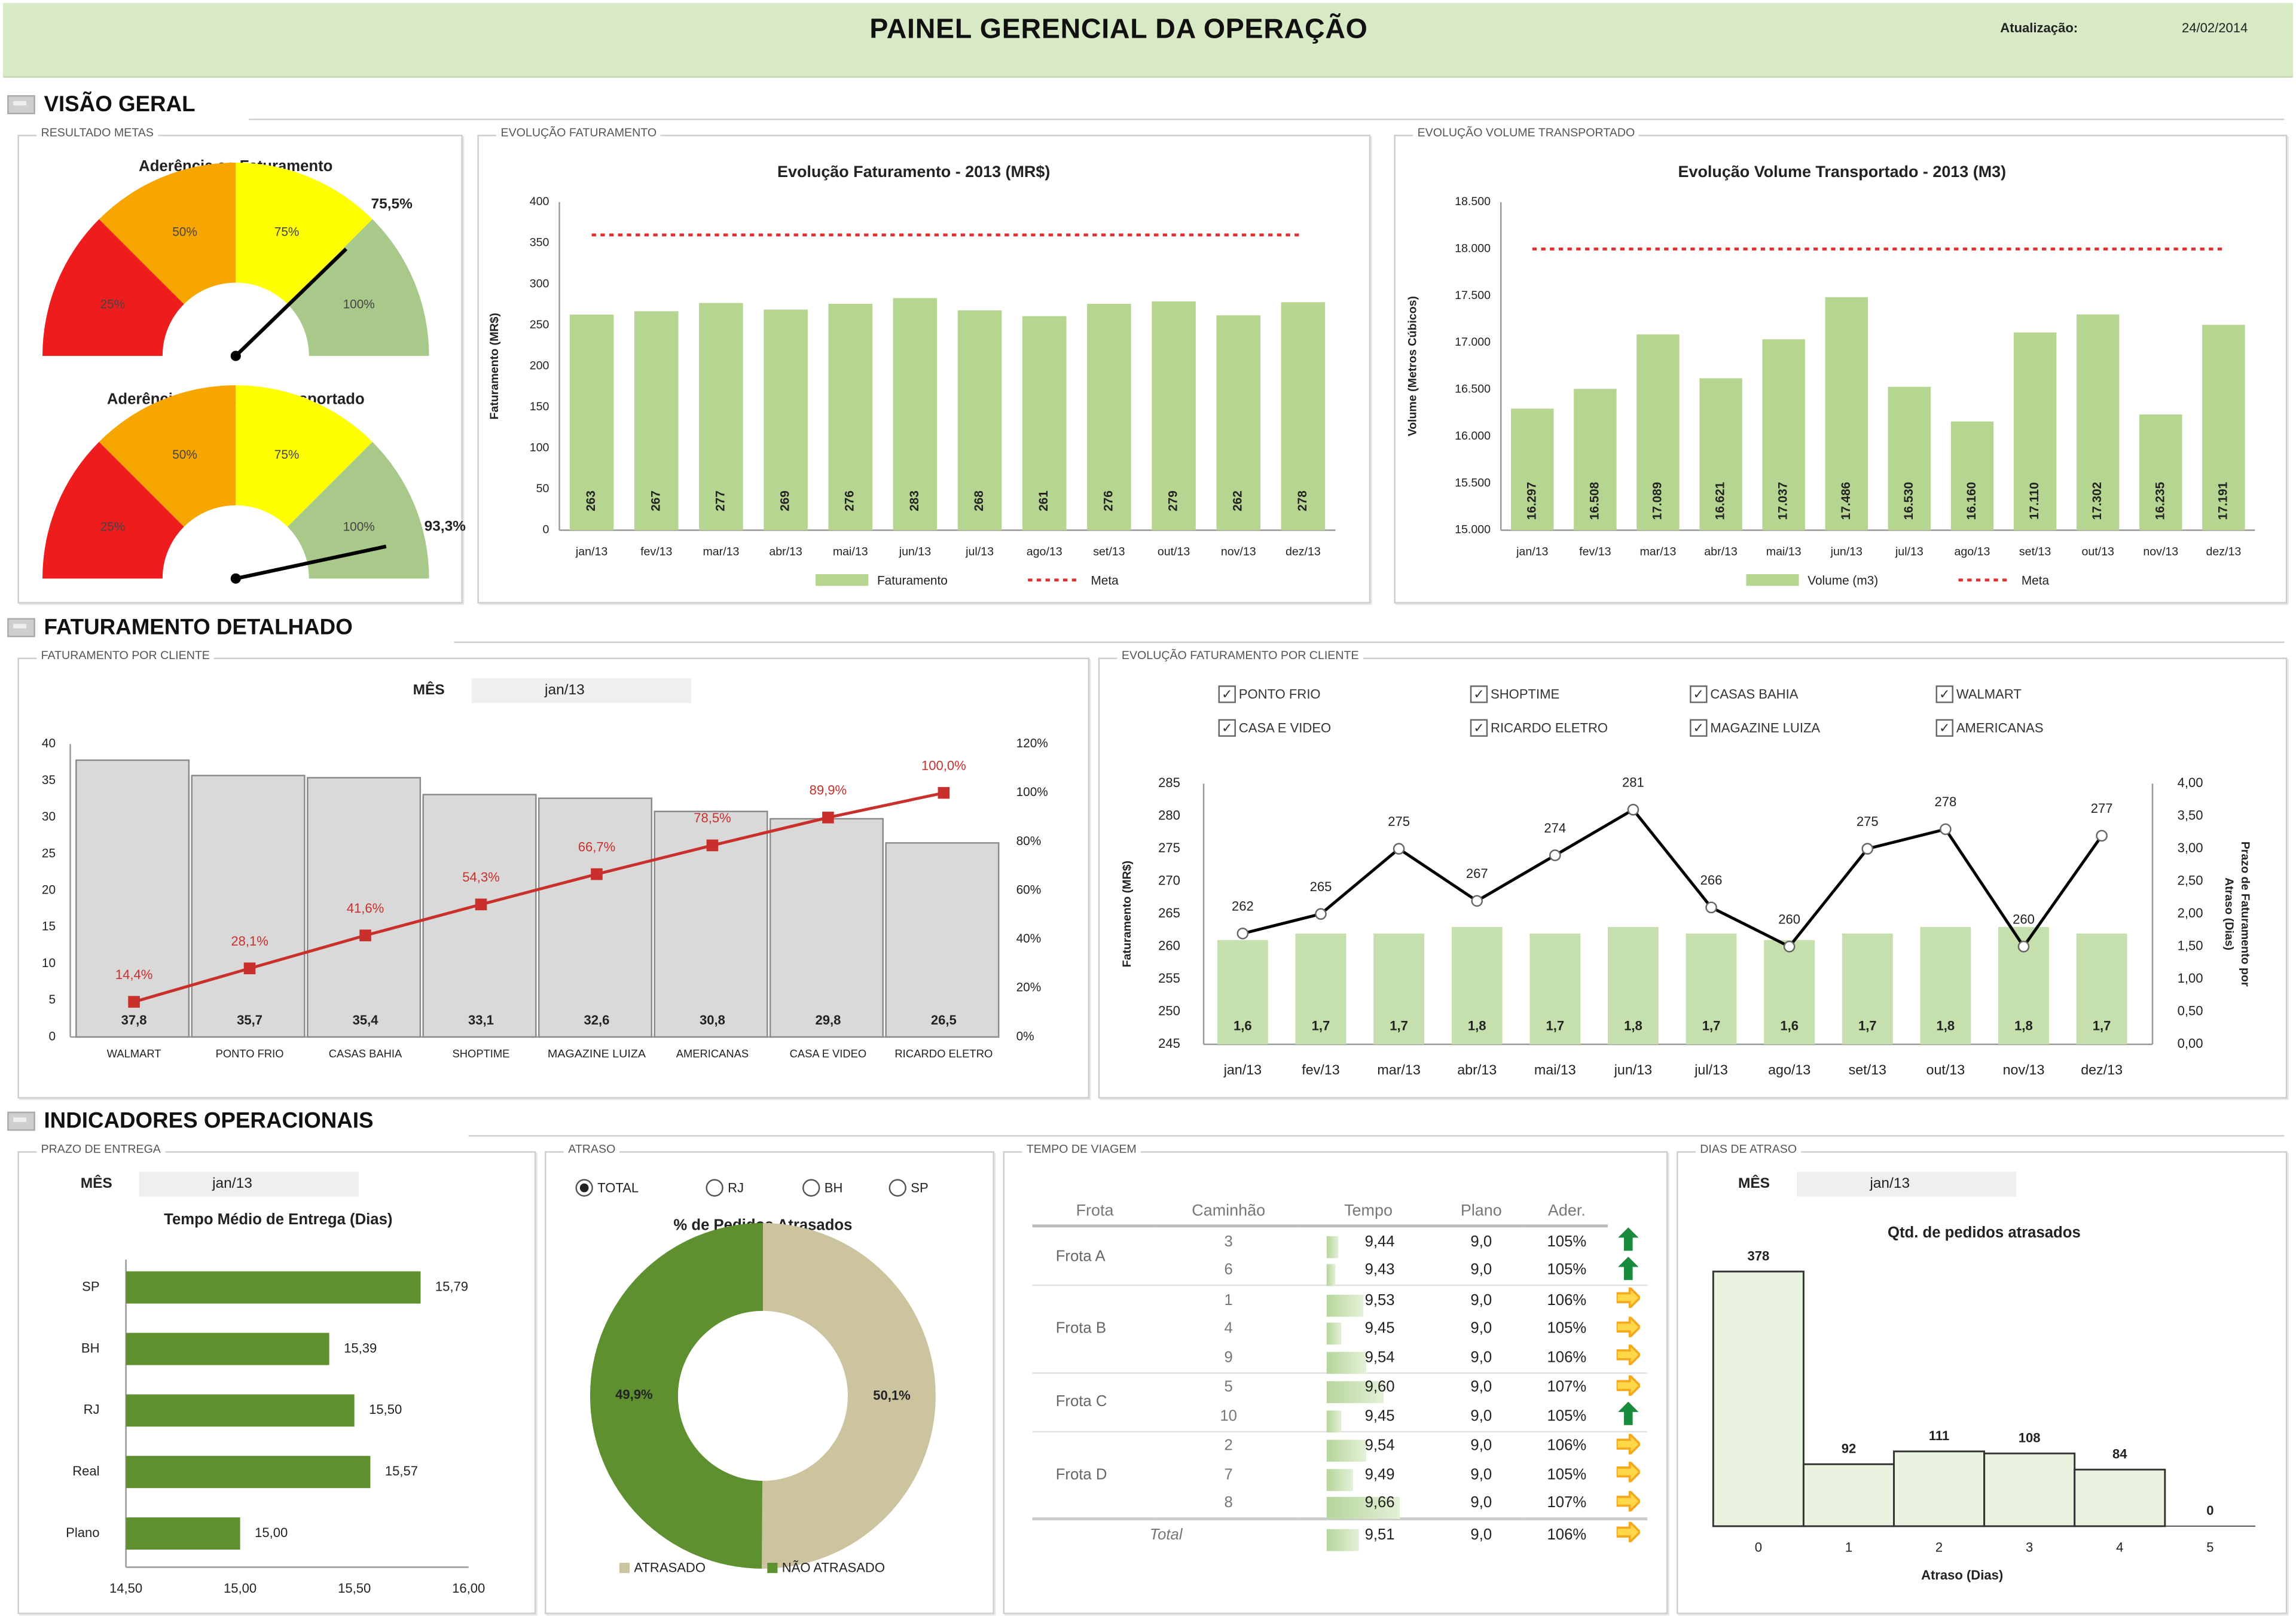  What do you see at coordinates (943, 1053) in the screenshot?
I see `x-tick-label: RICARDO ELETRO` at bounding box center [943, 1053].